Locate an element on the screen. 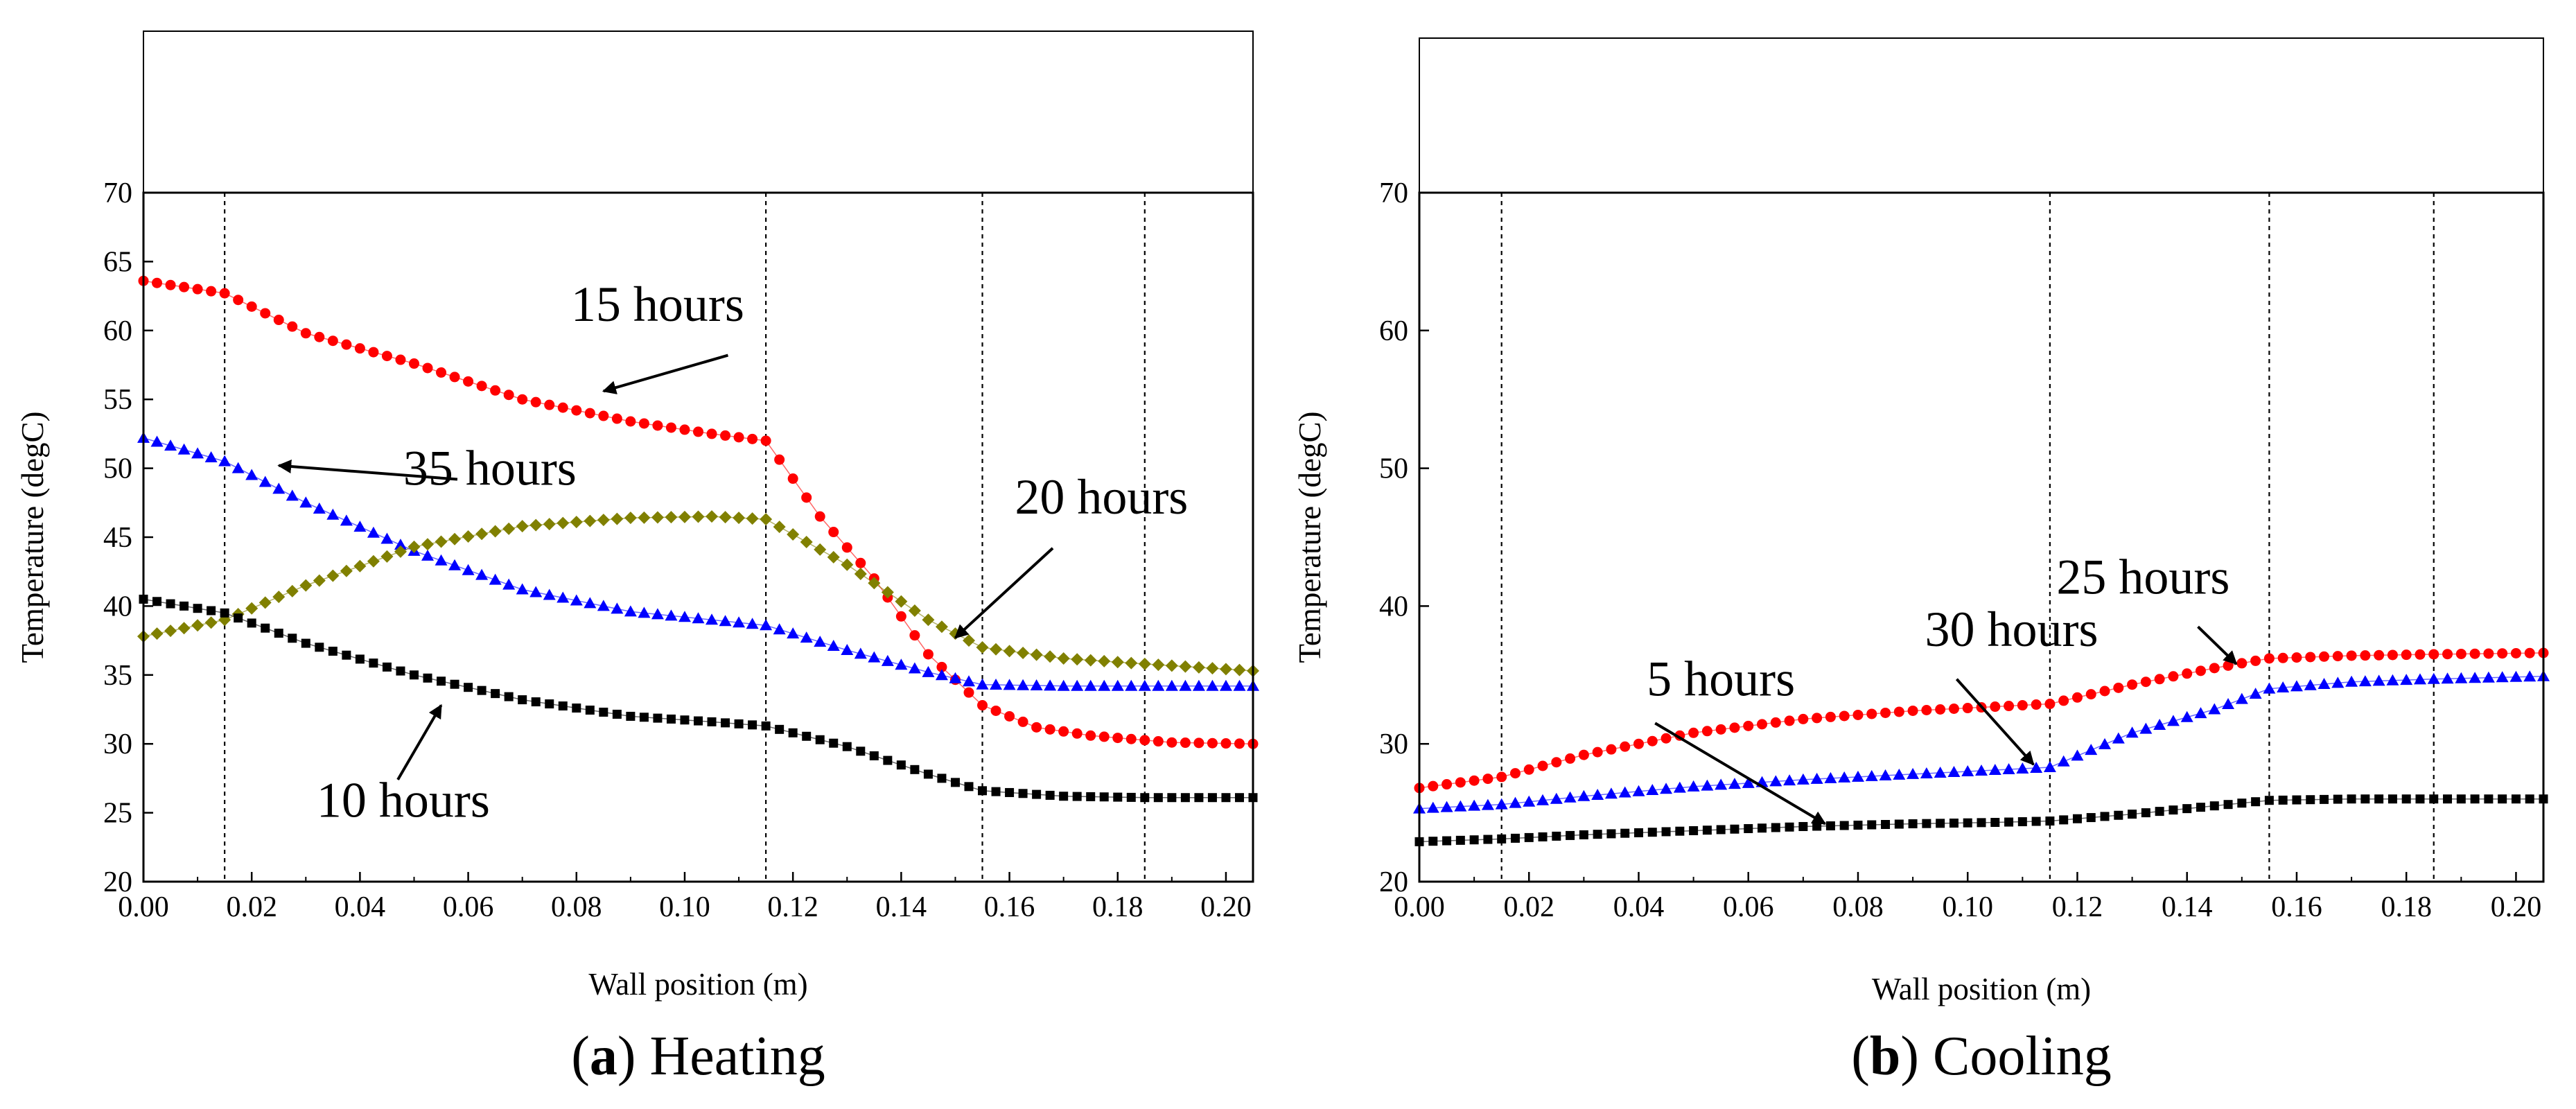 The height and width of the screenshot is (1109, 2576). wall-cross-section is located at coordinates (1981, 115).